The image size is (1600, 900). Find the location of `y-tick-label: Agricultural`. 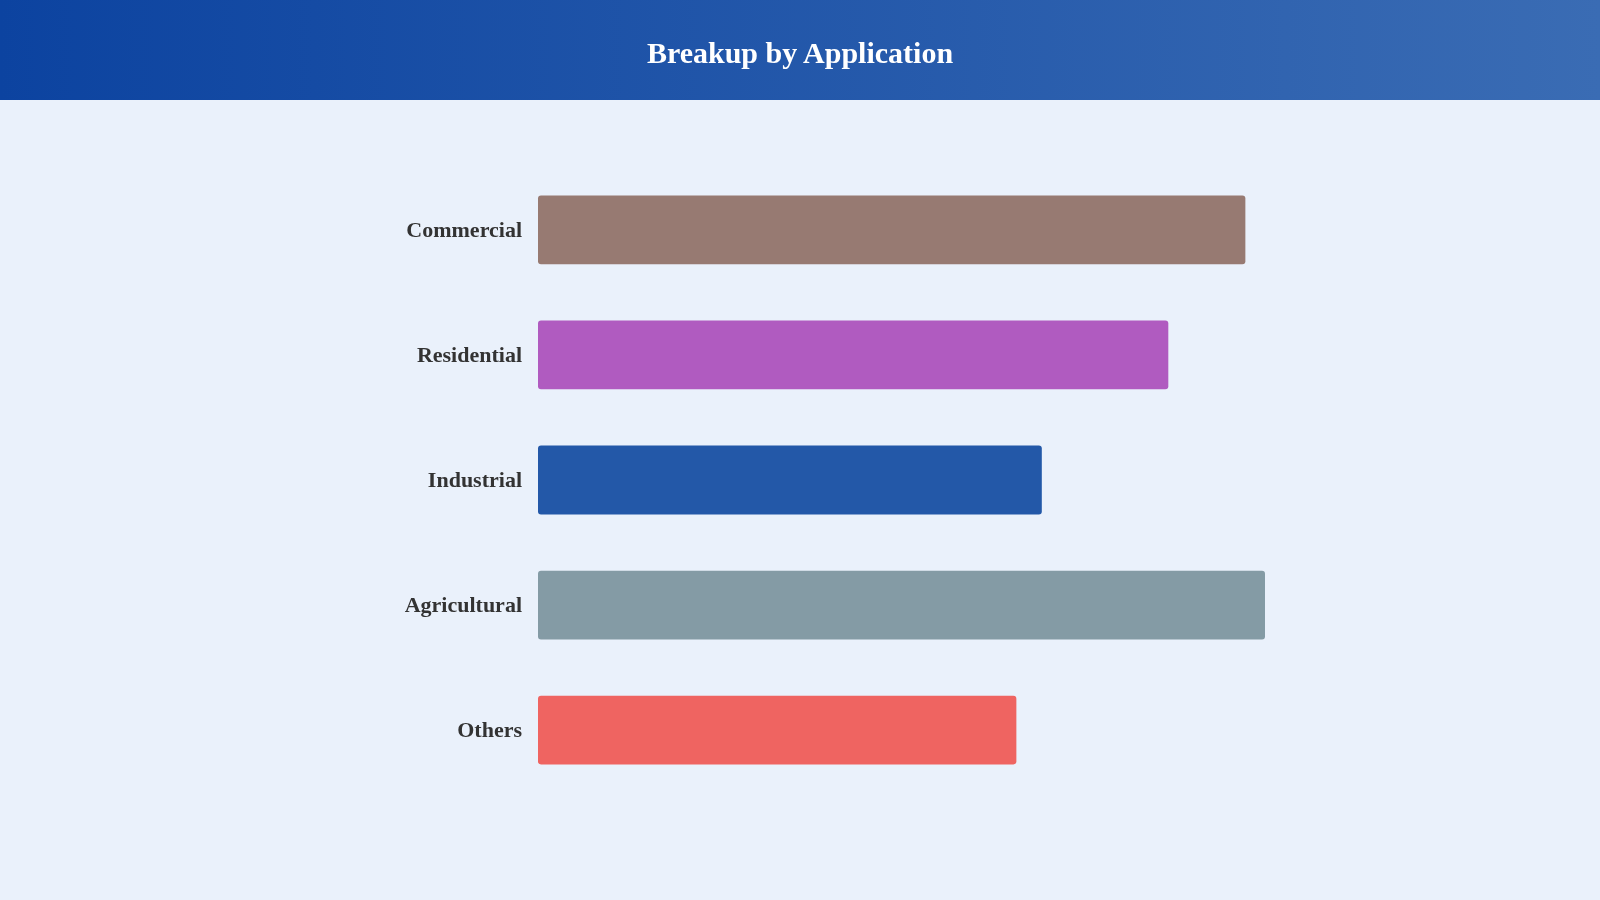

y-tick-label: Agricultural is located at coordinates (463, 605).